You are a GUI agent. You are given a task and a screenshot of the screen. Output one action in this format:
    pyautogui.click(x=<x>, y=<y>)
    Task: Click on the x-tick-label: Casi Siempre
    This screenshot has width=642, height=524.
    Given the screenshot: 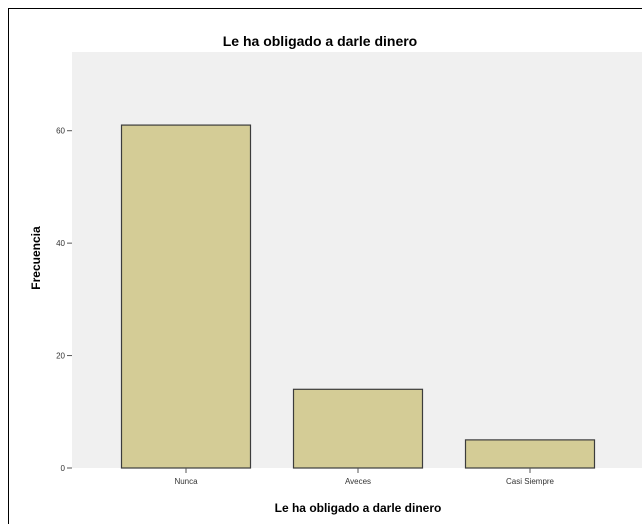 What is the action you would take?
    pyautogui.click(x=530, y=481)
    